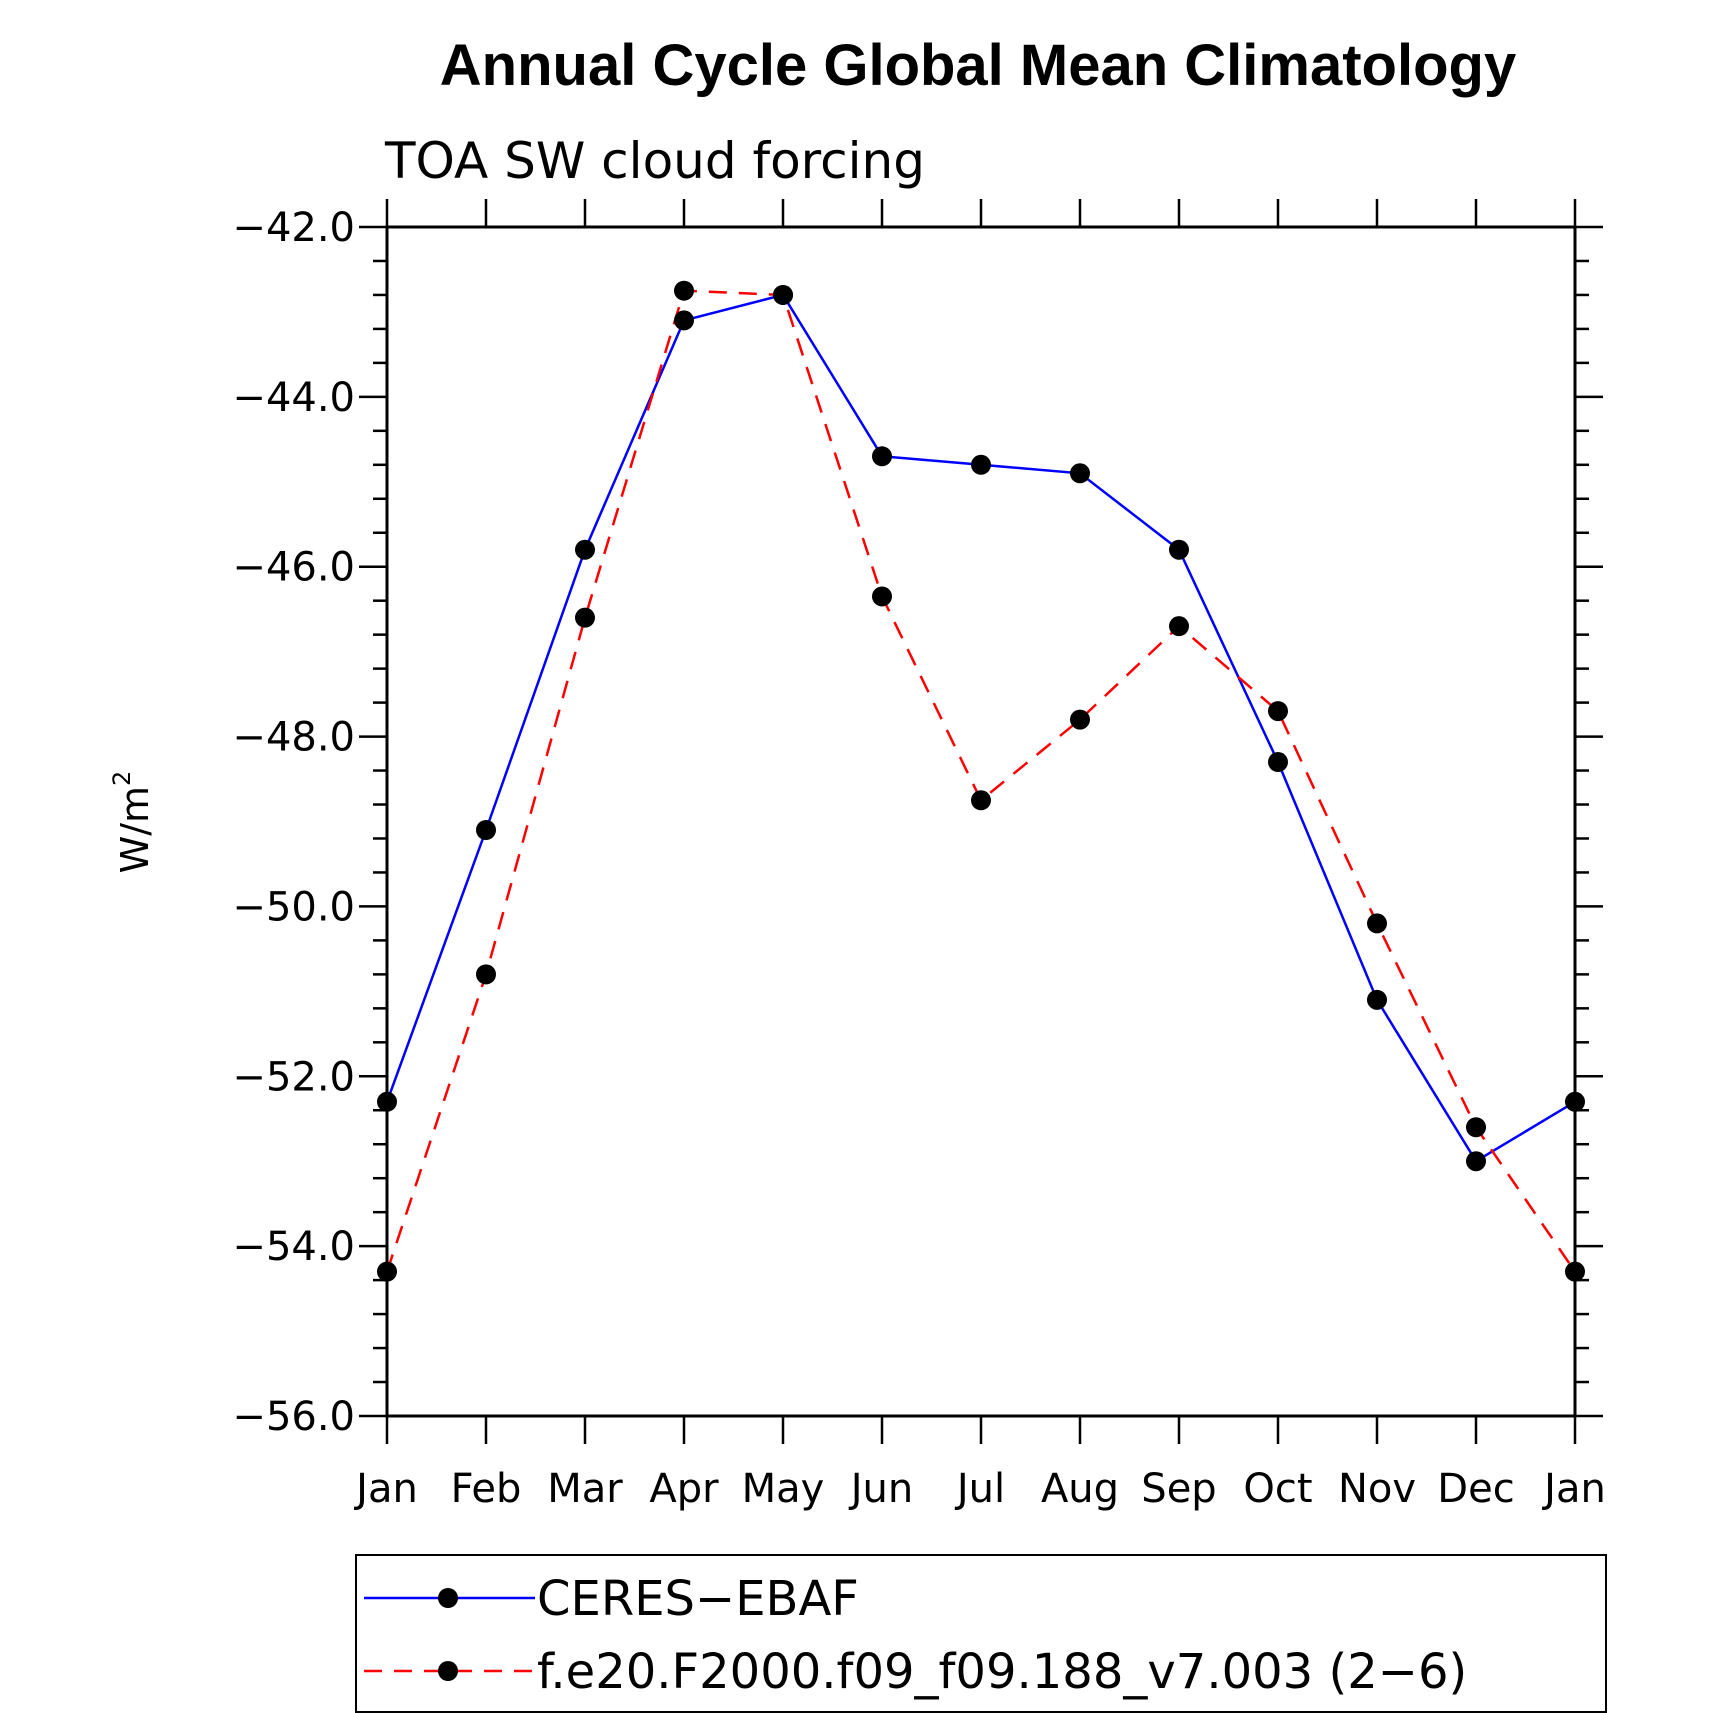 Image resolution: width=1710 pixels, height=1713 pixels. What do you see at coordinates (1002, 1672) in the screenshot?
I see `legend-label-model: f.e20.F2000.f09_f09.188_v7.003 (2−6)` at bounding box center [1002, 1672].